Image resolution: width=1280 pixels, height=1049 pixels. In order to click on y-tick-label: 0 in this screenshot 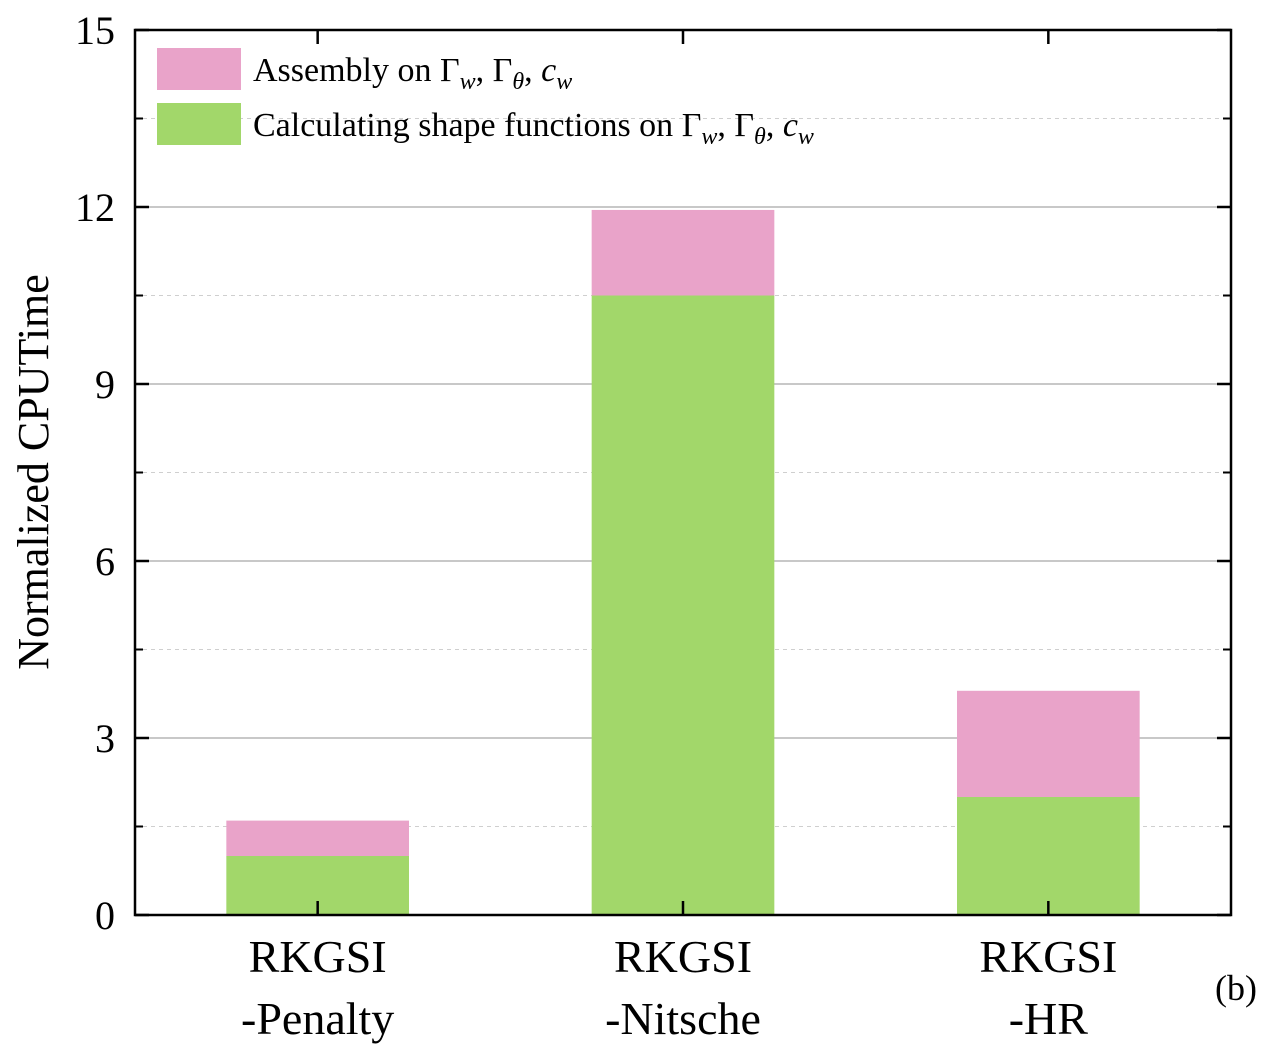, I will do `click(105, 915)`.